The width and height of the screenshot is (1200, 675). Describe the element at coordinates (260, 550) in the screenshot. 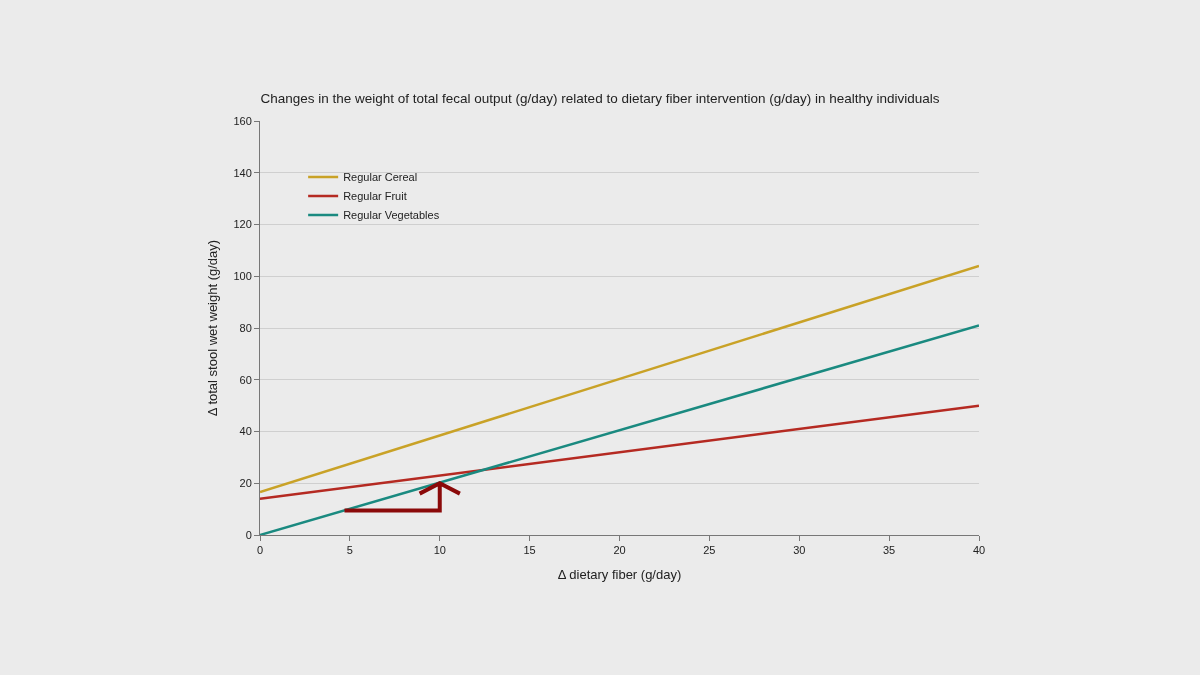

I see `x-tick-label: 0` at that location.